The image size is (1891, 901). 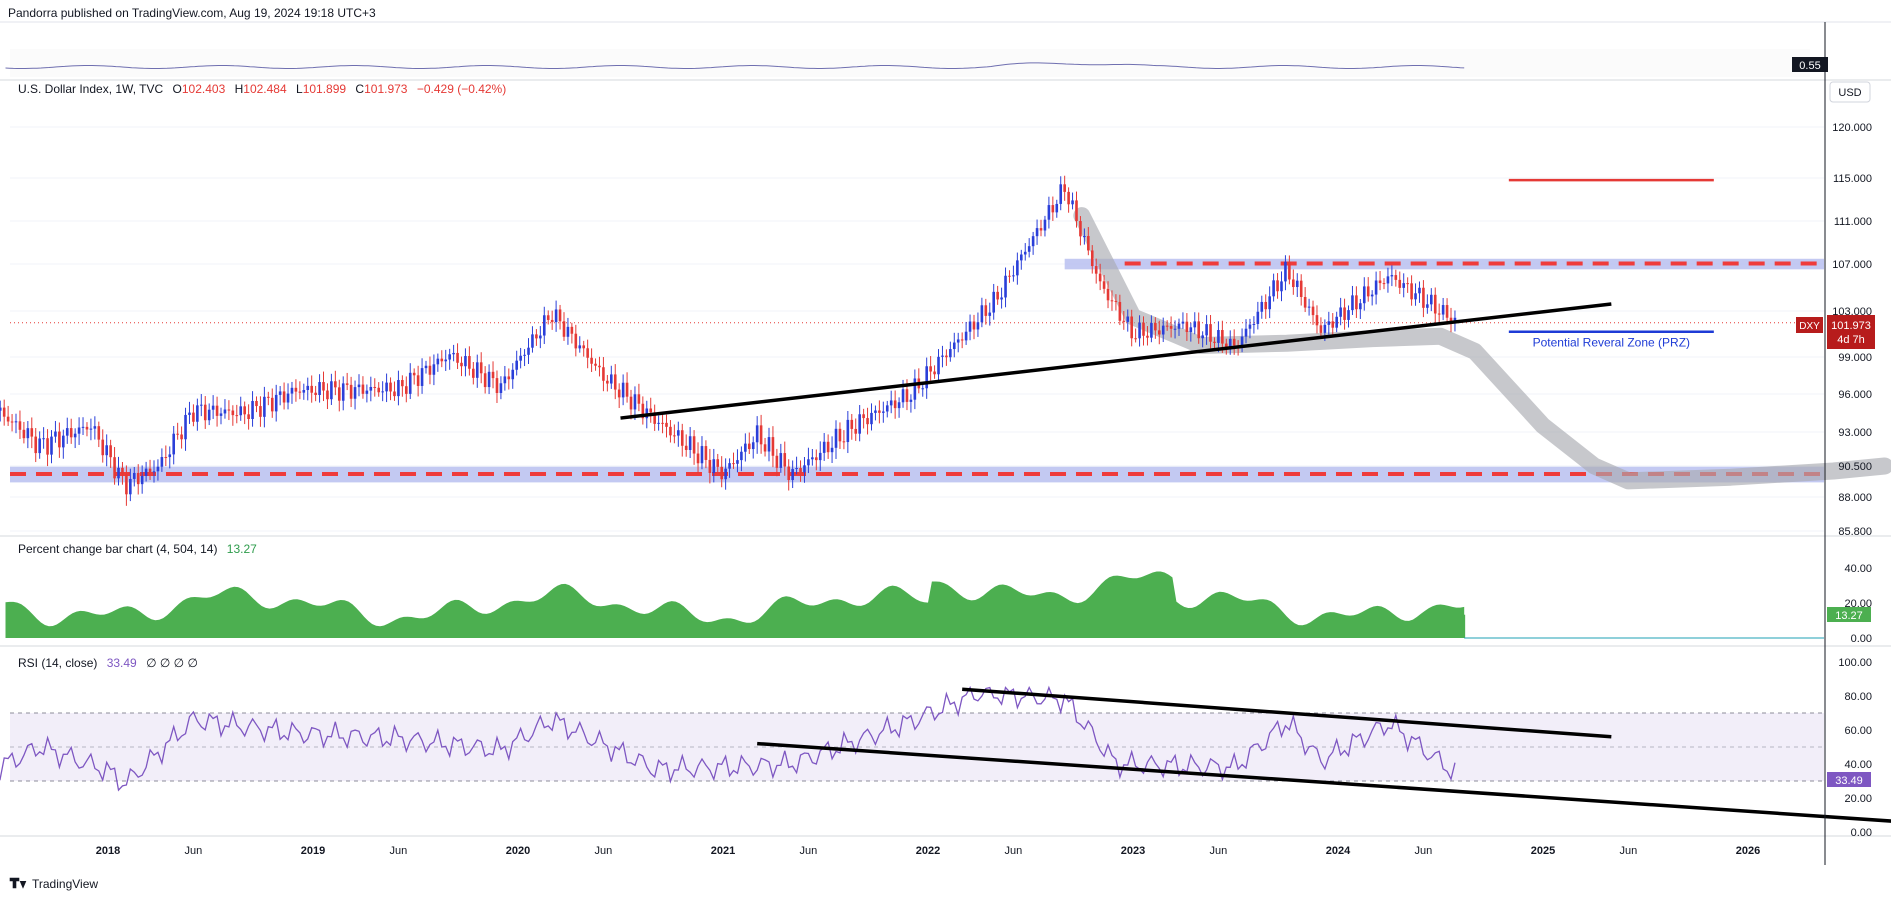 I want to click on legend-open: 102.403, so click(x=204, y=89).